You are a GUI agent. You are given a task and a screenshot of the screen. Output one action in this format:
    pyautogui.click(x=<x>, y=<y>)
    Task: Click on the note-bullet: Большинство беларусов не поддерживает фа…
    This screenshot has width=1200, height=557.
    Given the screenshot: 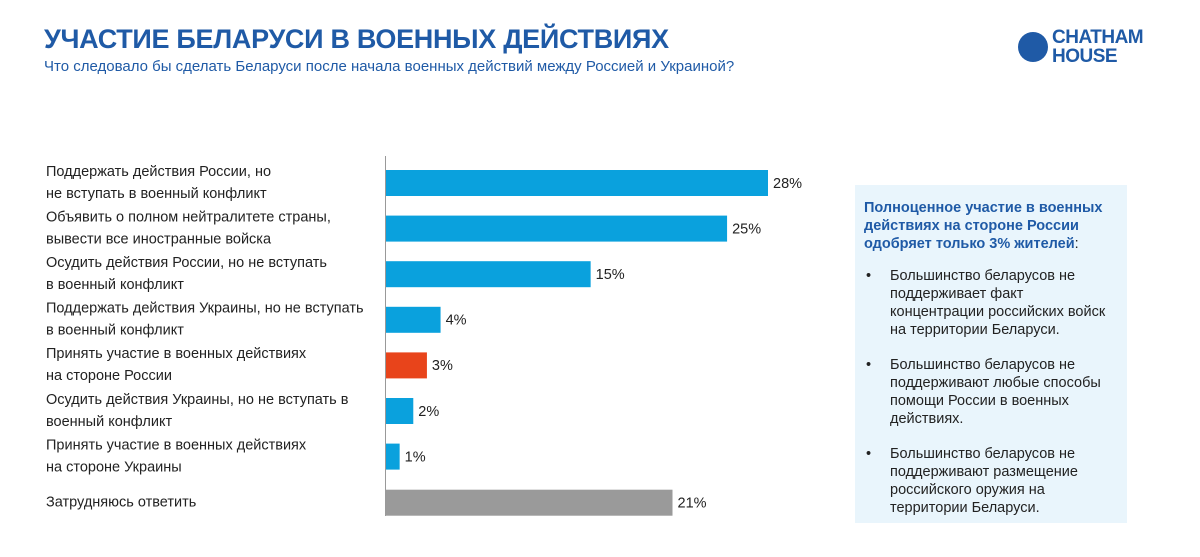 What is the action you would take?
    pyautogui.click(x=989, y=303)
    